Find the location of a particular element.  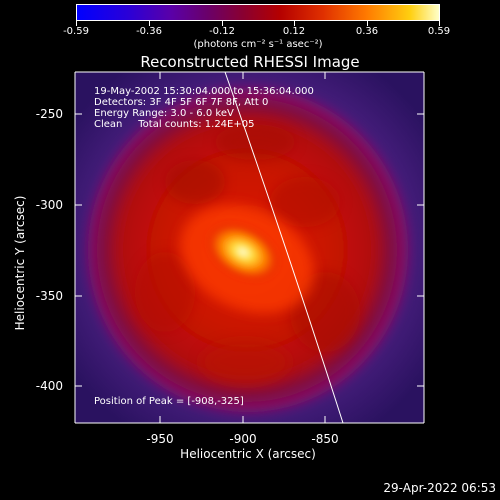

x-axis-label: Heliocentric X (arcsec) is located at coordinates (248, 454).